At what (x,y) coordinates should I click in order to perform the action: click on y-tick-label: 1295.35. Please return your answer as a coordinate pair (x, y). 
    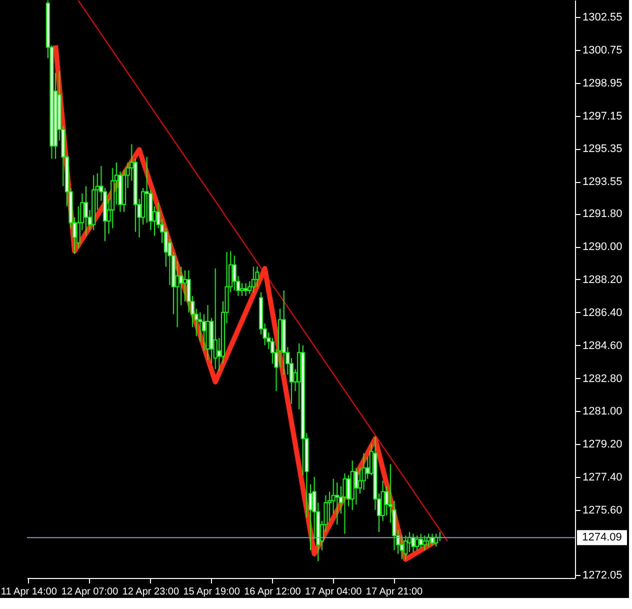
    Looking at the image, I should click on (602, 149).